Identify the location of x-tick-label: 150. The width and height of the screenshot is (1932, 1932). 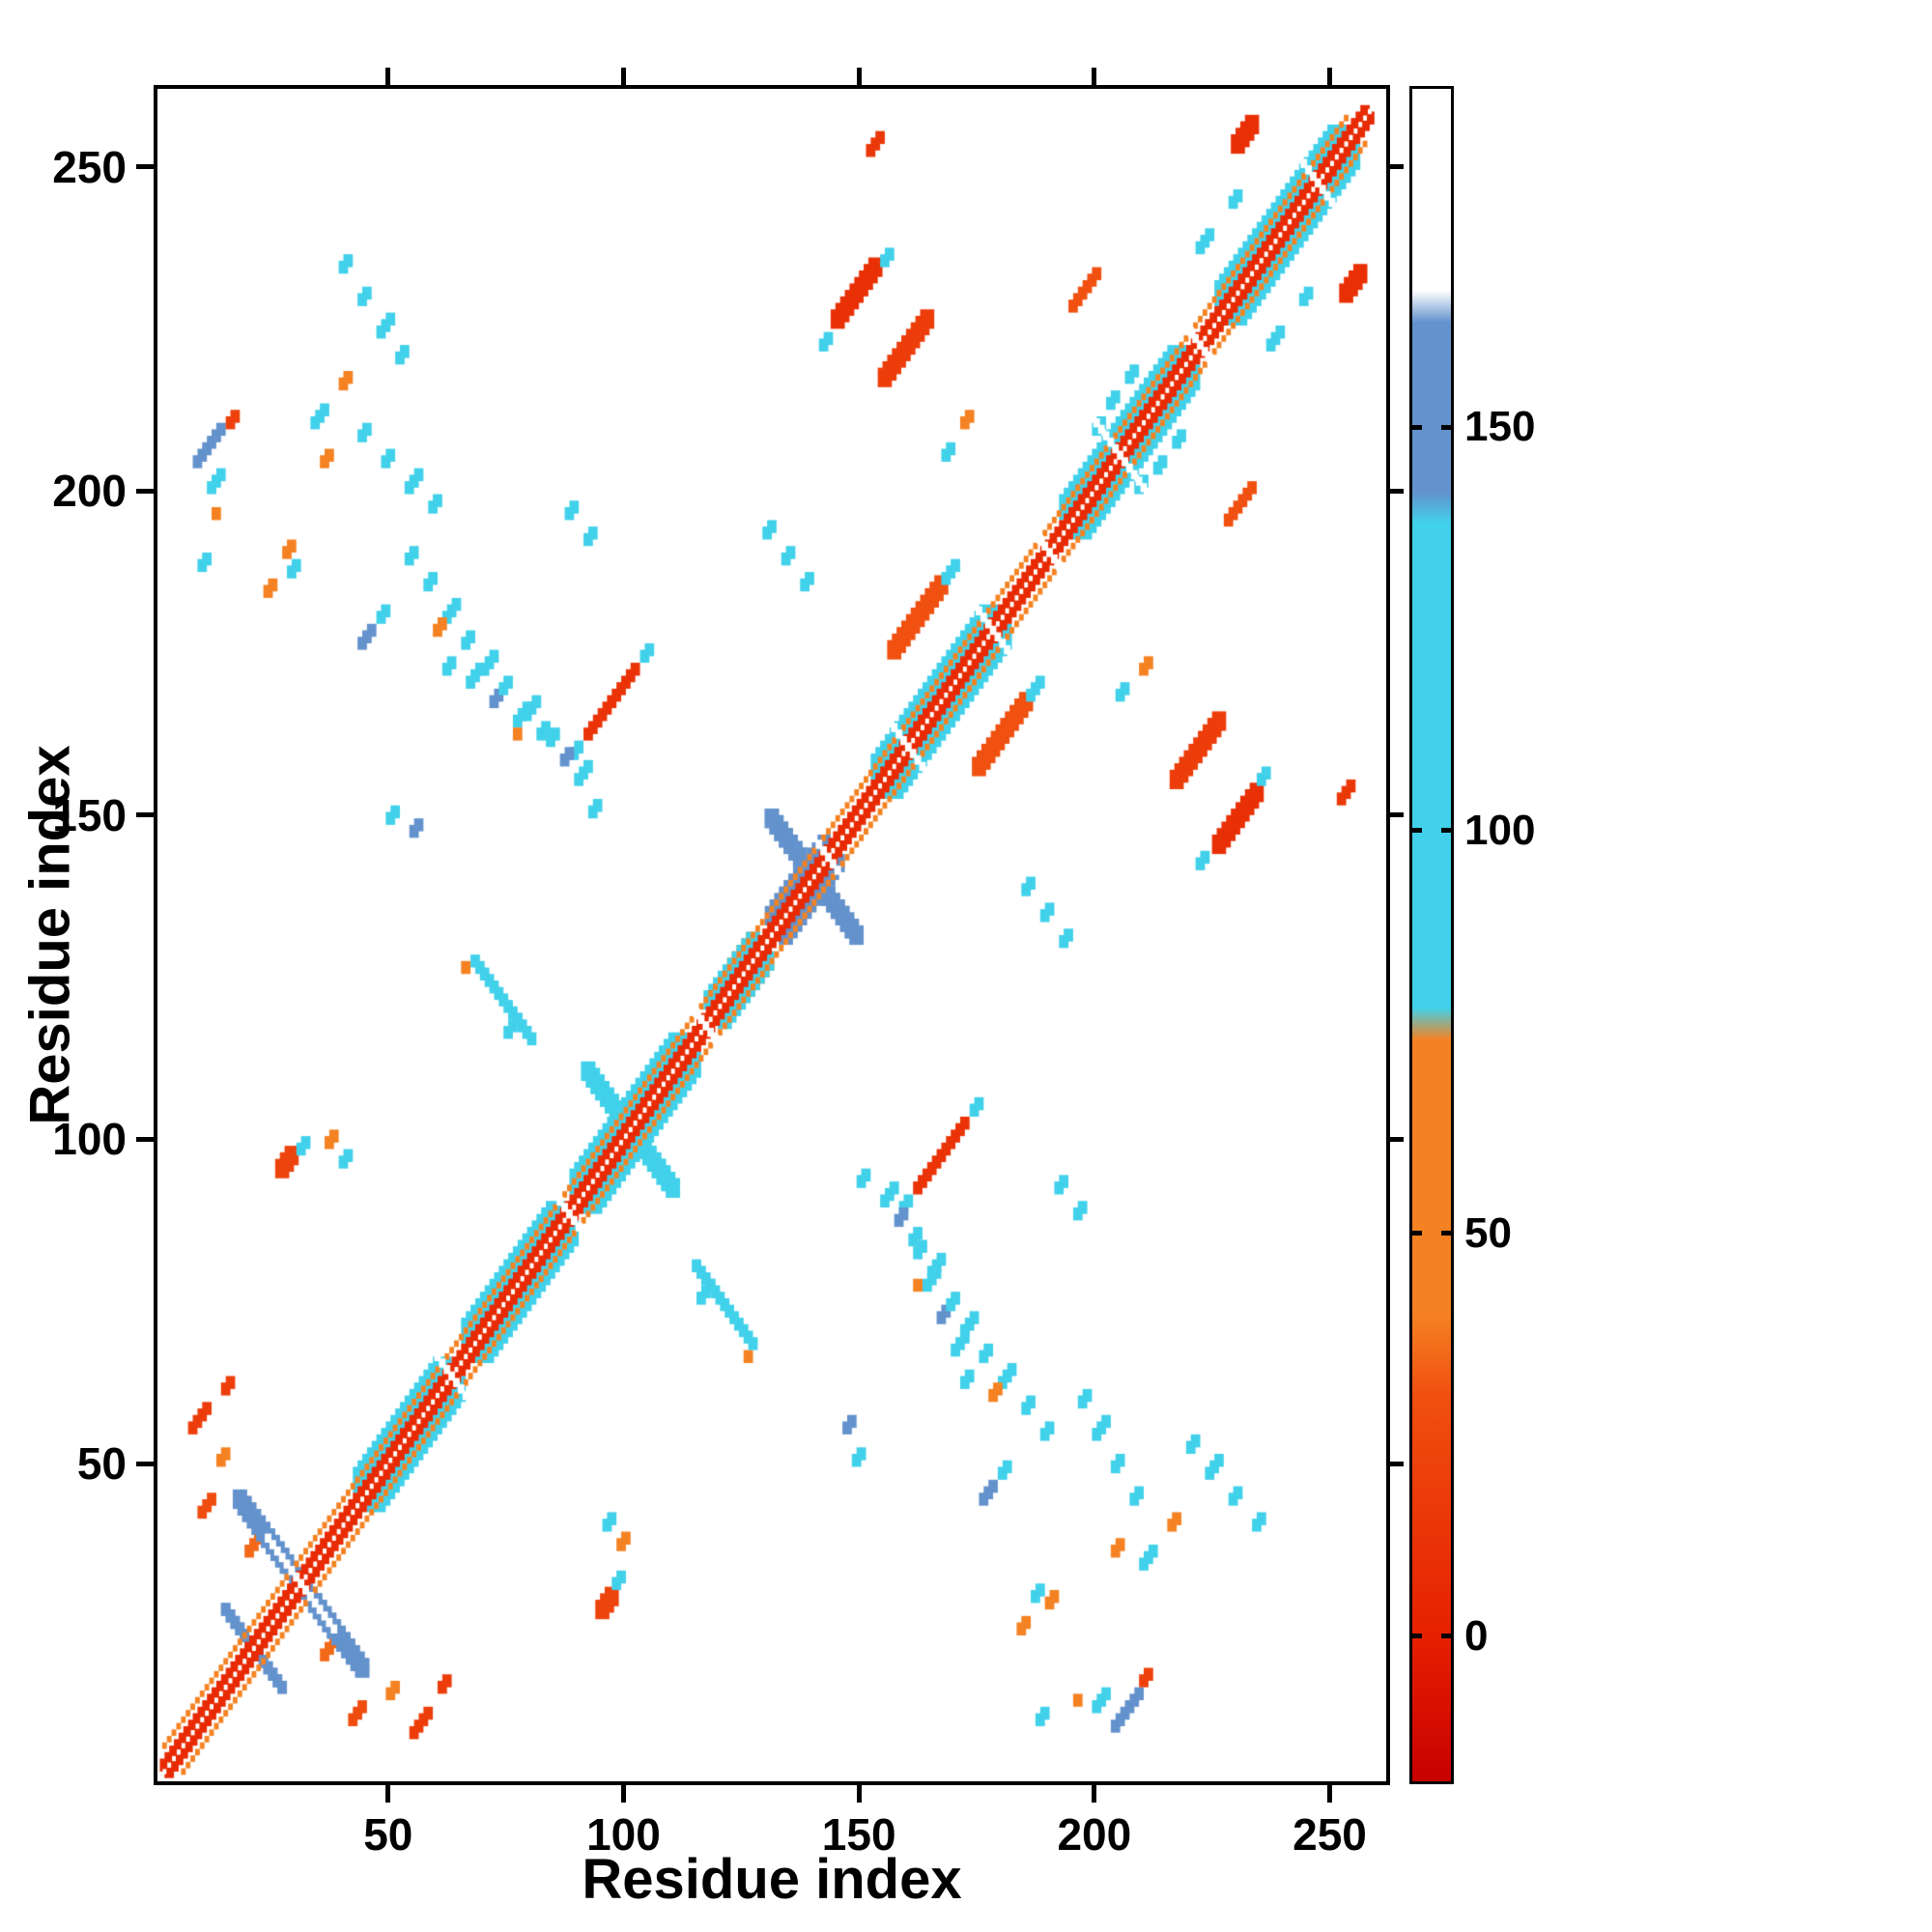
(858, 1834).